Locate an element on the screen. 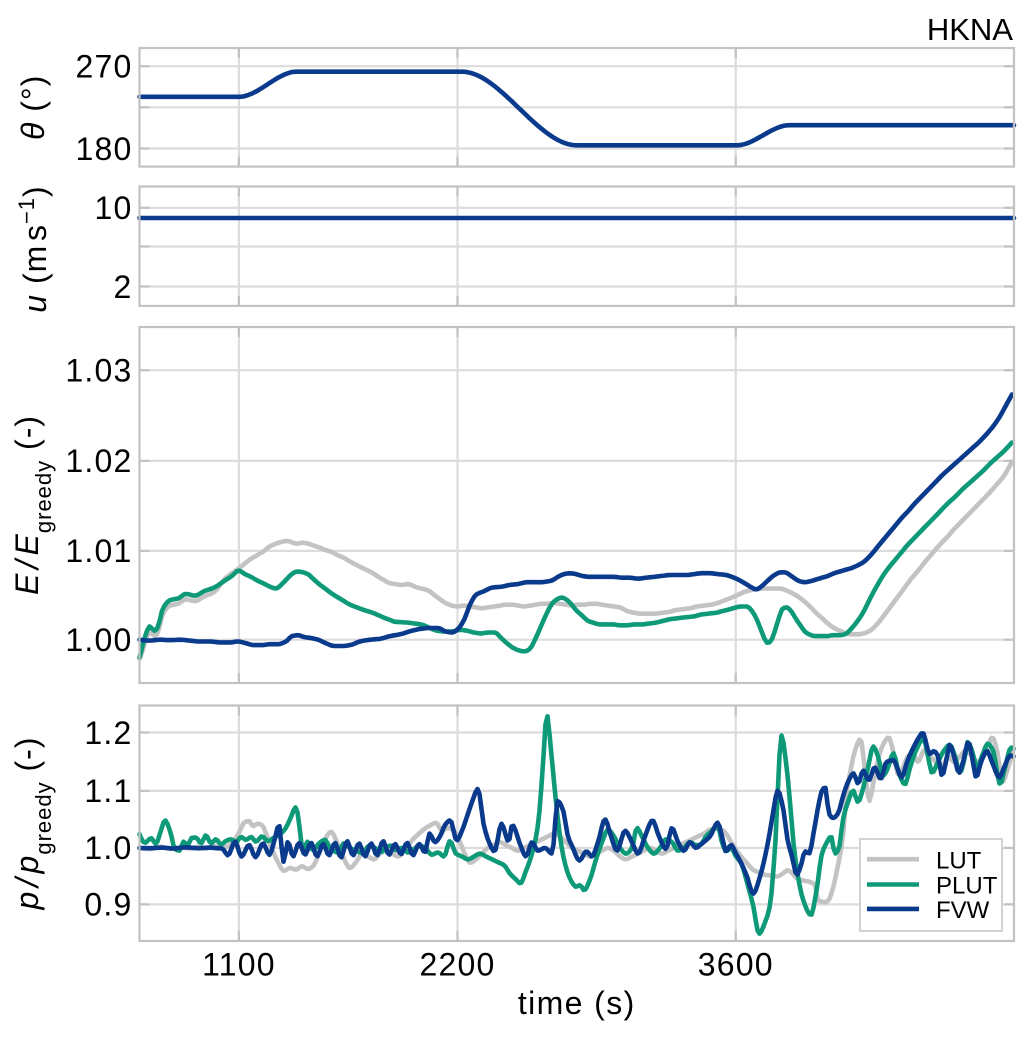  svg-text: 1.00 is located at coordinates (98, 640).